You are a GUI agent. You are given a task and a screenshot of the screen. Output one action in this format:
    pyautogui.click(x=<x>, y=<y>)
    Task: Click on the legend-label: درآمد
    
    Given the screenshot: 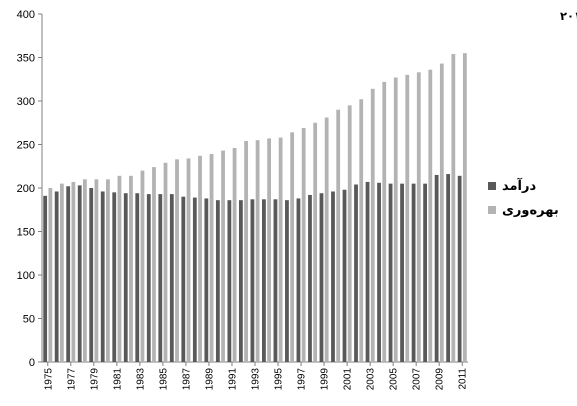 What is the action you would take?
    pyautogui.click(x=519, y=185)
    